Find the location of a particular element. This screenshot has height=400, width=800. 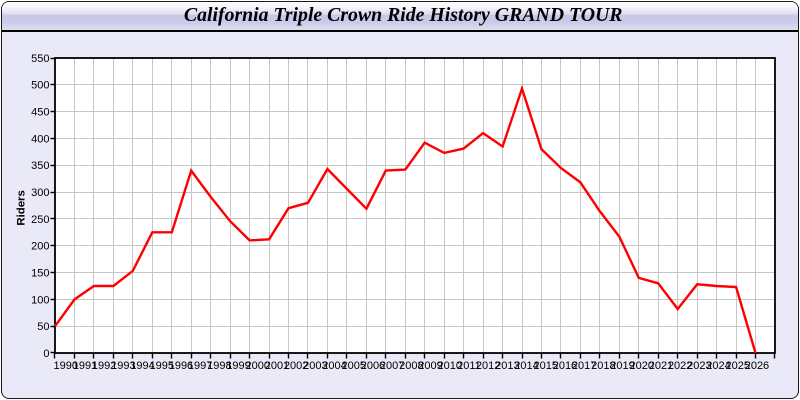

svg-text: 2024 is located at coordinates (718, 366).